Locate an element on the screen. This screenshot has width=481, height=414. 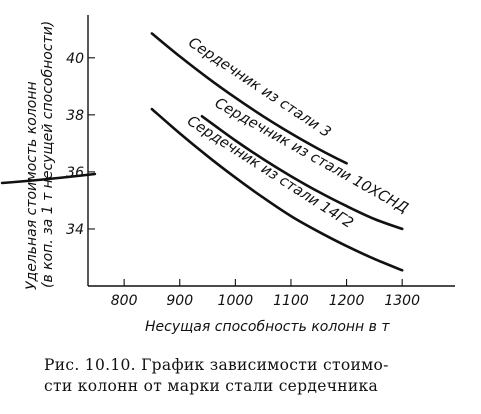
stray-pen-mark is located at coordinates (48, 178).